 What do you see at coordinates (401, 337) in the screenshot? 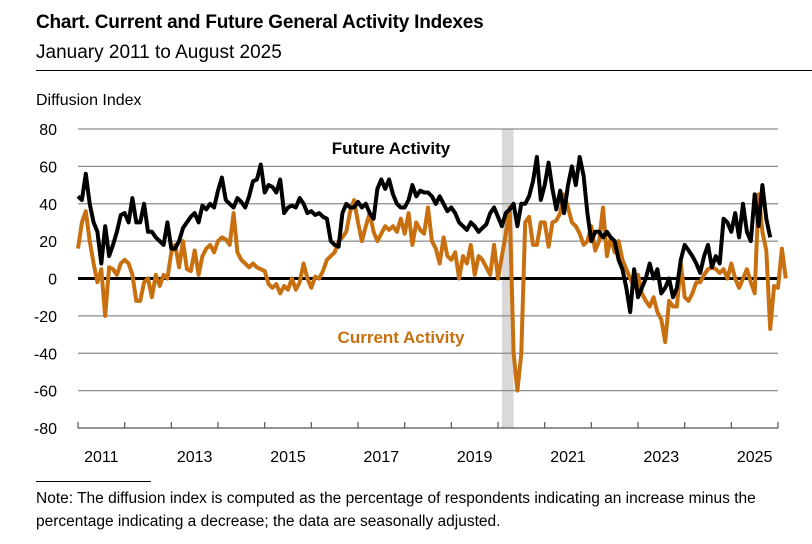
I see `current-activity-label: Current Activity` at bounding box center [401, 337].